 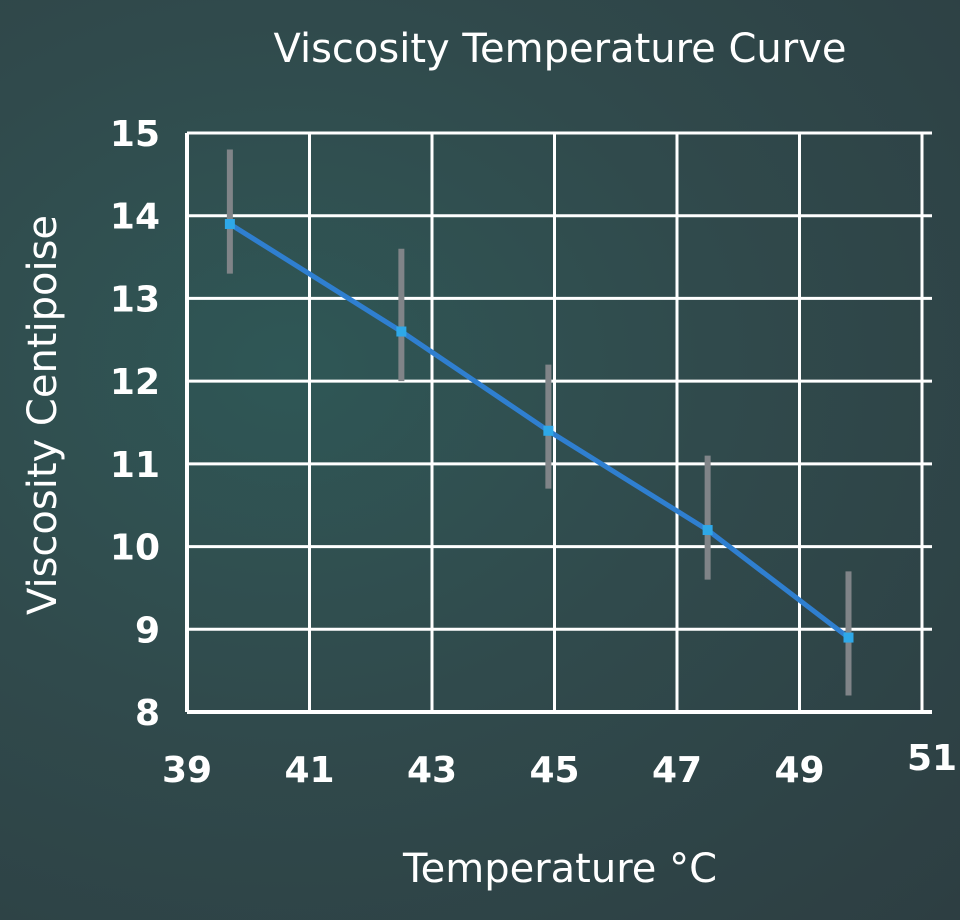 What do you see at coordinates (135, 465) in the screenshot?
I see `y-tick-label: 11` at bounding box center [135, 465].